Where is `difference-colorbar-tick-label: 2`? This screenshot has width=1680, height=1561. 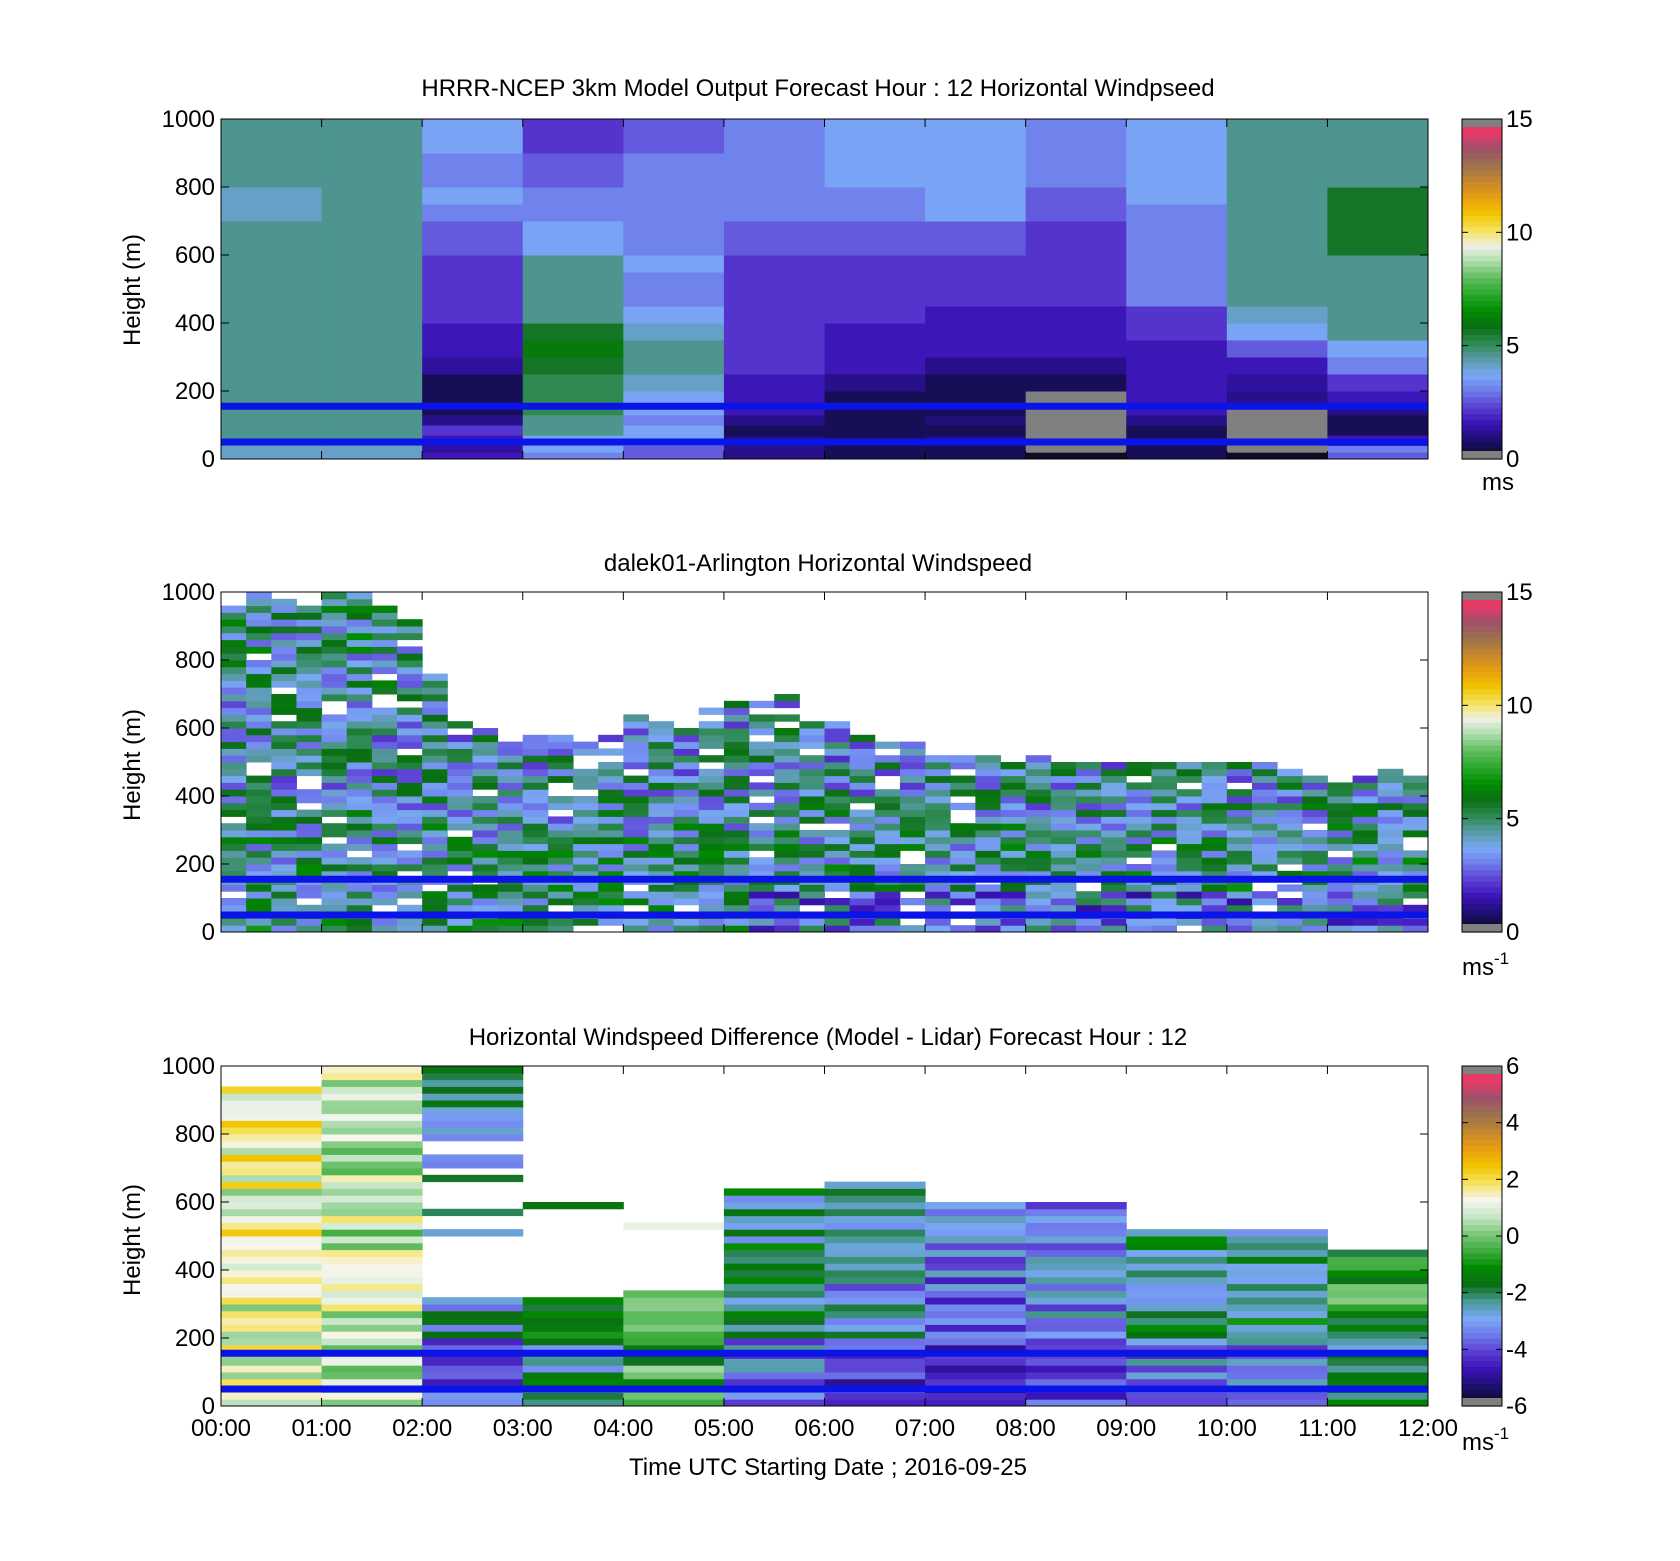
difference-colorbar-tick-label: 2 is located at coordinates (1512, 1179).